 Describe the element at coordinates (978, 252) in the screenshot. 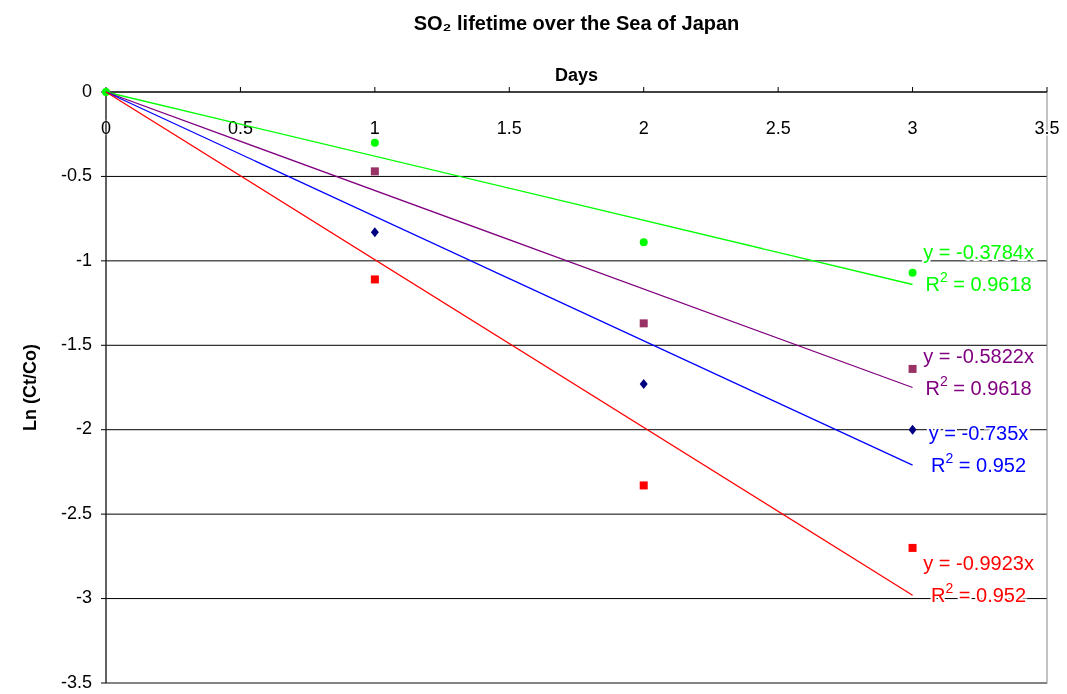

I see `annotation: y = -0.3784x` at that location.